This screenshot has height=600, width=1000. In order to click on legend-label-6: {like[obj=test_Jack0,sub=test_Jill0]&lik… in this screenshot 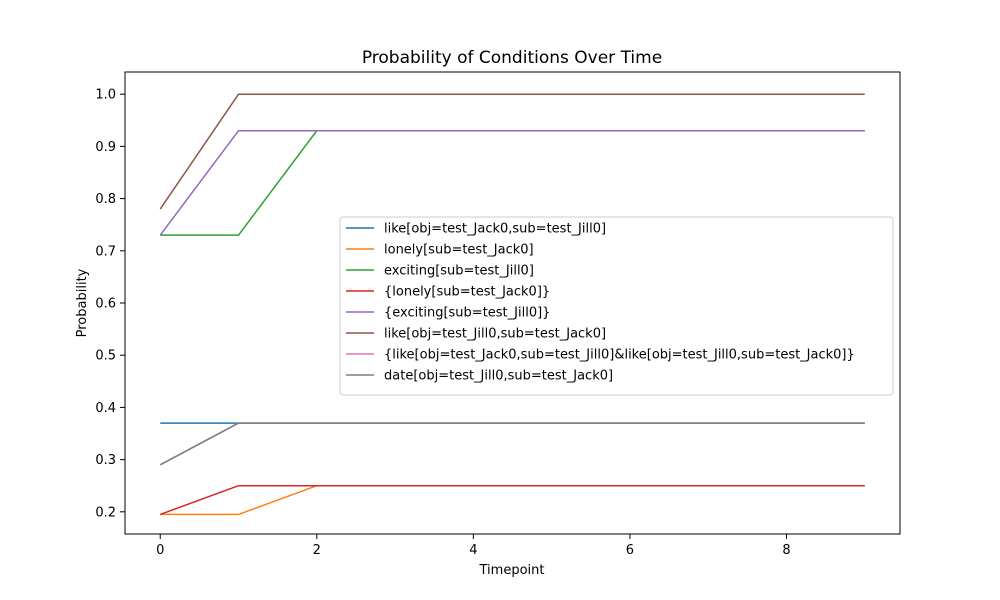, I will do `click(619, 355)`.